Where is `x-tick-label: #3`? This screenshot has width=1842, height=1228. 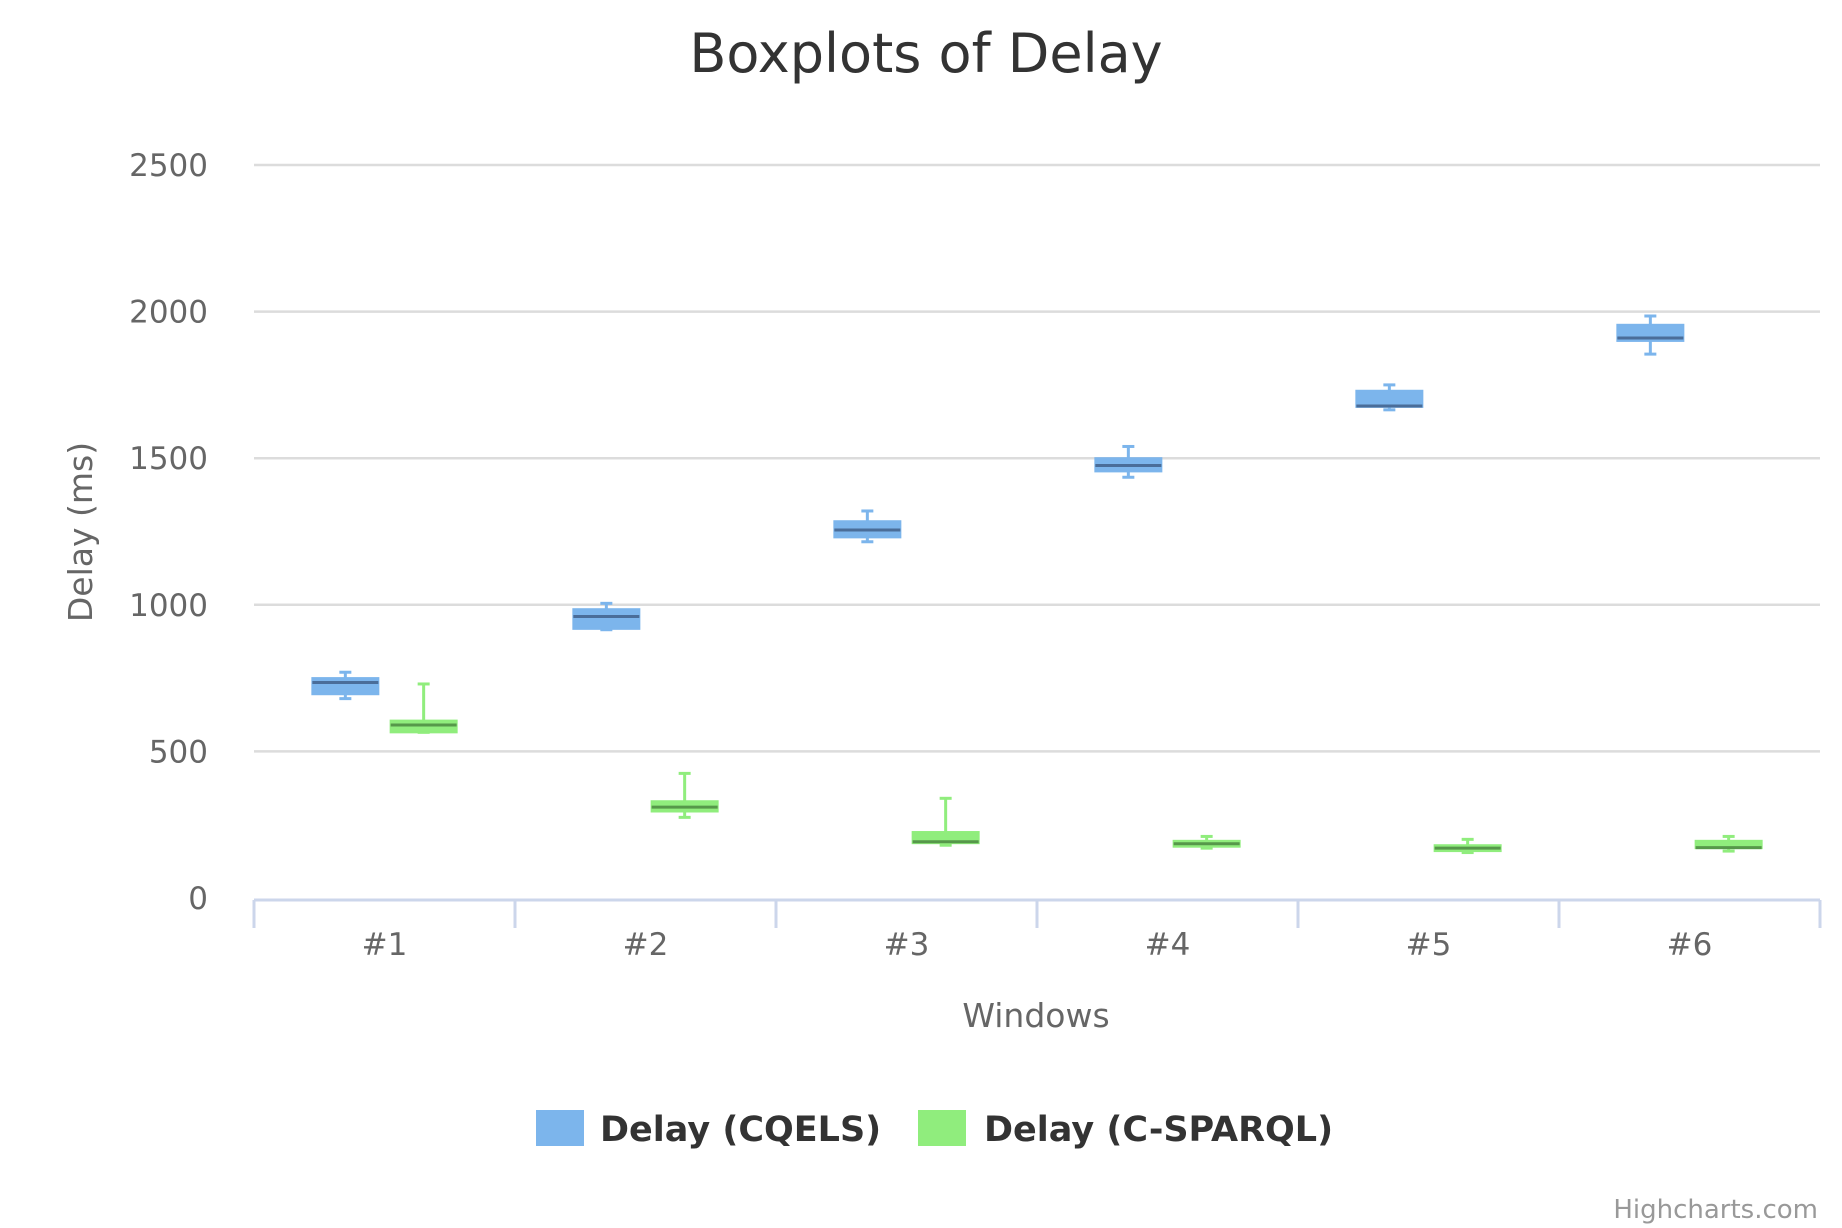
x-tick-label: #3 is located at coordinates (907, 945).